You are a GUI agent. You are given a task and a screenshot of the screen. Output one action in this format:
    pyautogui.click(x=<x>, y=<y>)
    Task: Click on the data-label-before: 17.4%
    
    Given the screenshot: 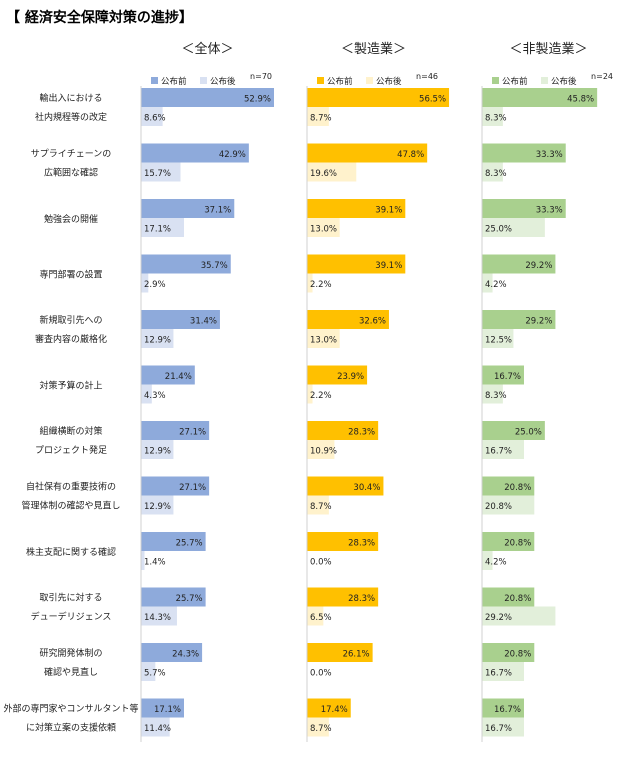 What is the action you would take?
    pyautogui.click(x=334, y=710)
    